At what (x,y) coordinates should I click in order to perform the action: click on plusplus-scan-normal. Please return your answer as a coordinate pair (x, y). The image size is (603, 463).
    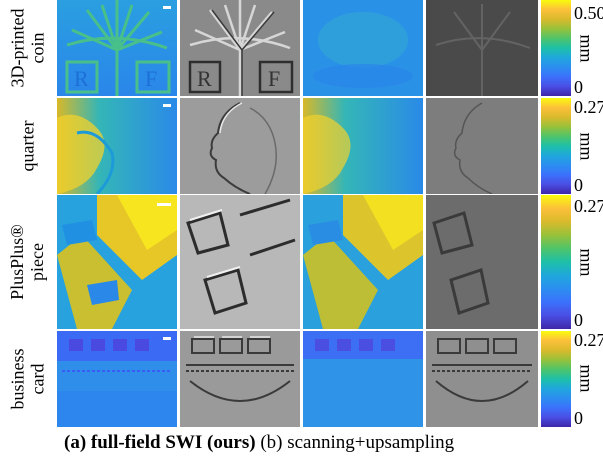
    Looking at the image, I should click on (482, 262).